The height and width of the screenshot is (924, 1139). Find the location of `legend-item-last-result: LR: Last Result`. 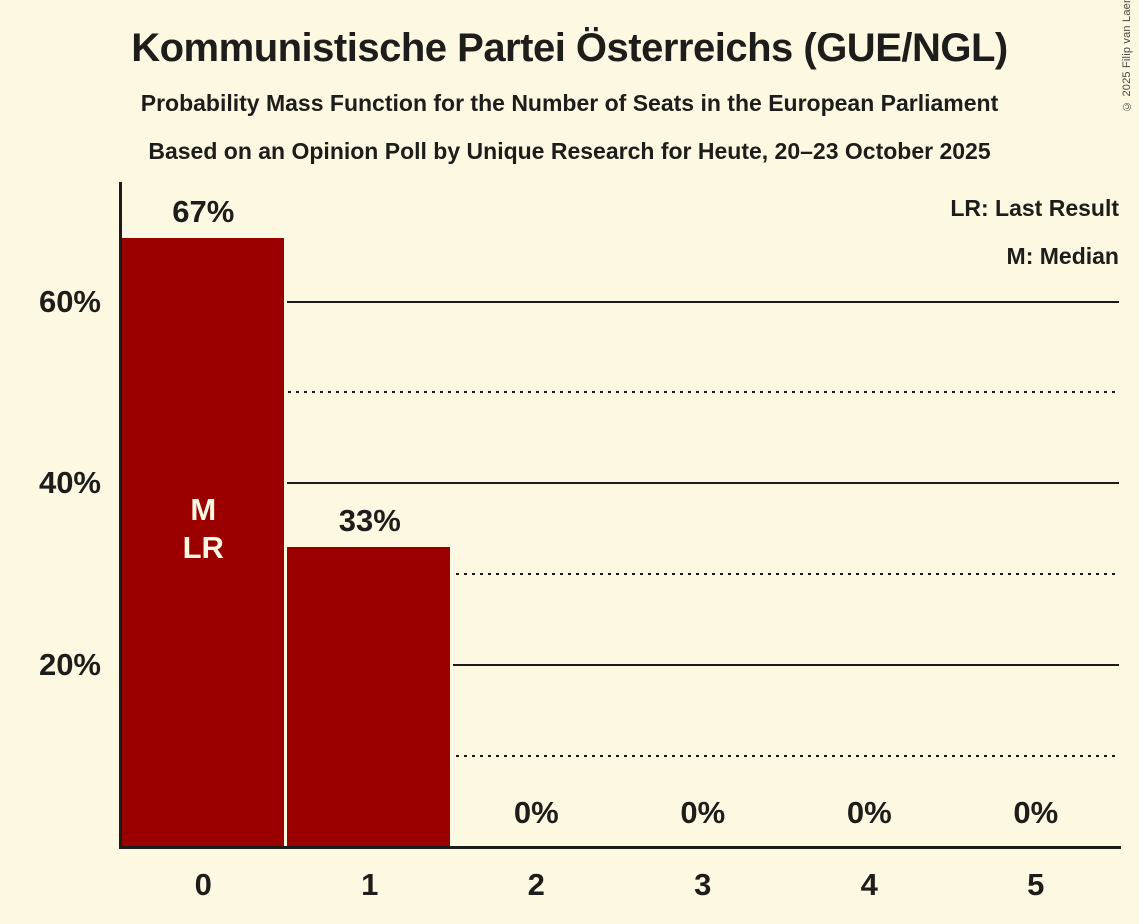

legend-item-last-result: LR: Last Result is located at coordinates (1034, 208).